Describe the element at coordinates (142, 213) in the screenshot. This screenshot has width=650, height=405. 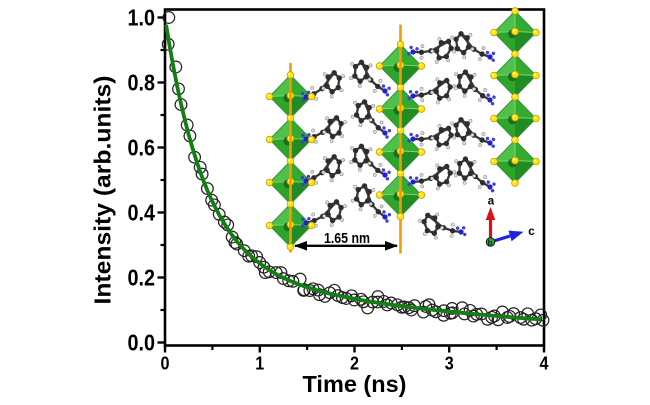
I see `svg-text: 0.4` at that location.